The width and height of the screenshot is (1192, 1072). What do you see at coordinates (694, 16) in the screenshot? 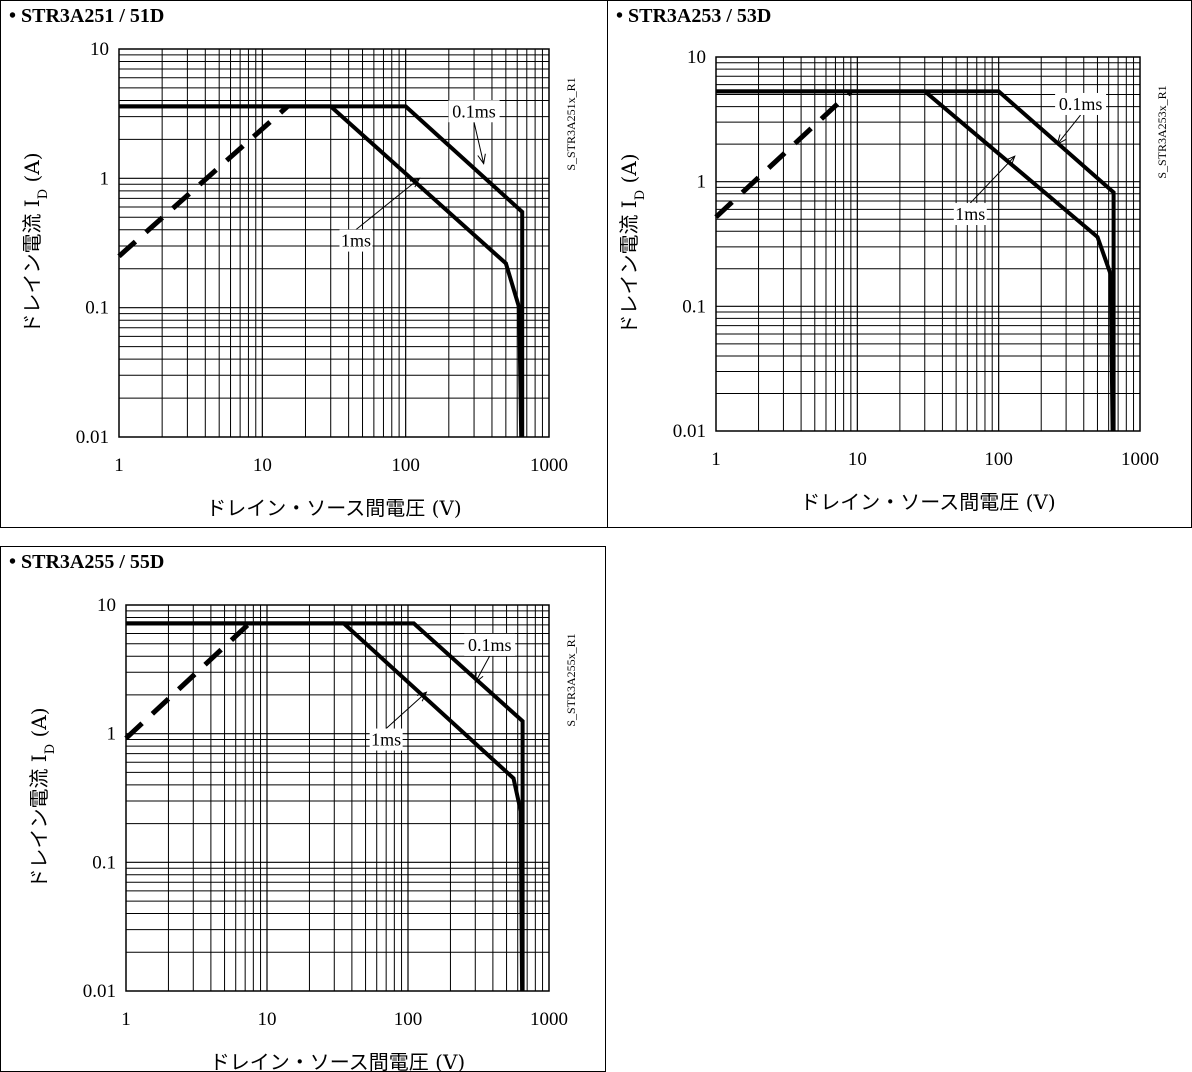
I see `chart-title: • STR3A253 / 53D` at bounding box center [694, 16].